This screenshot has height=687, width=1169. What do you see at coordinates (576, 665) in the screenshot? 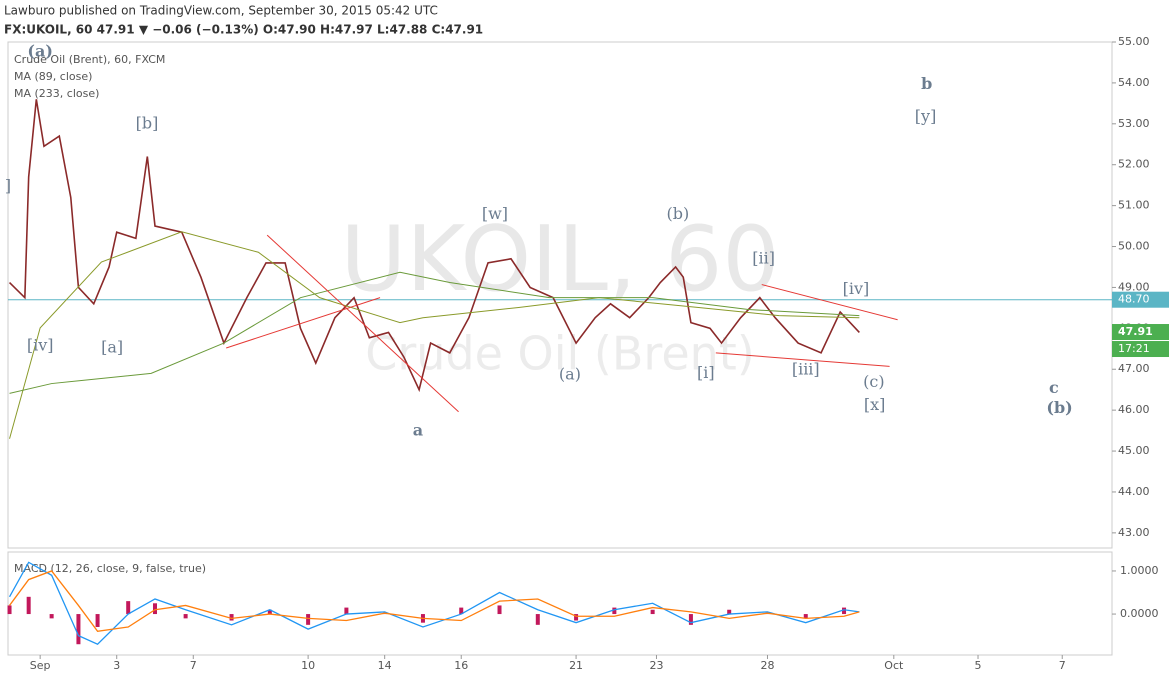
I see `x-tick-label: 21` at bounding box center [576, 665].